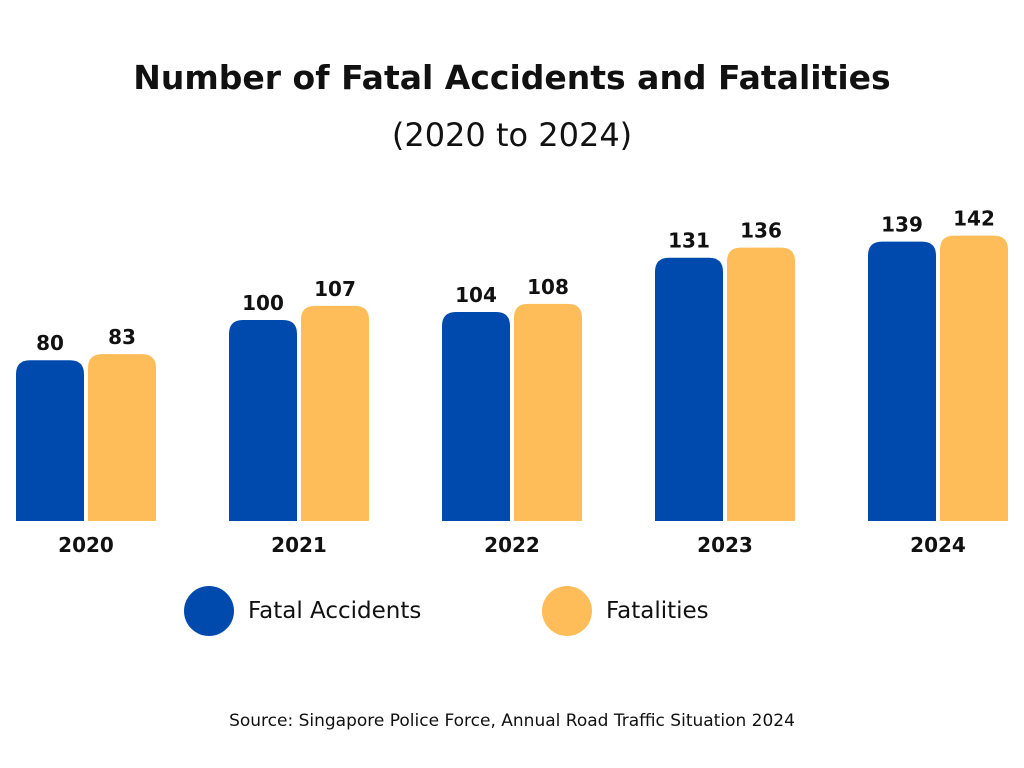 This screenshot has width=1024, height=768. I want to click on bar-fatalities-2020, so click(122, 437).